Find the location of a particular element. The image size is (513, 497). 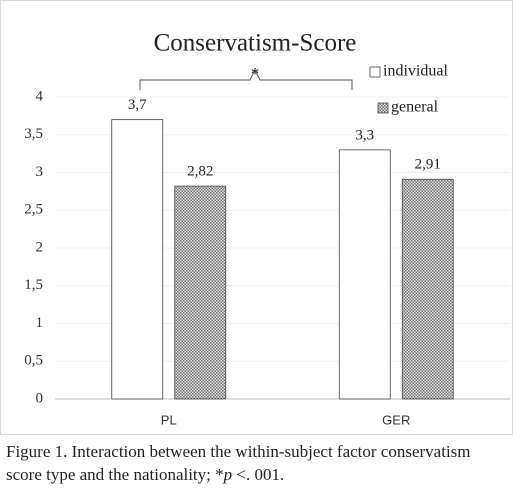

y-tick-label: 0,5 is located at coordinates (33, 361).